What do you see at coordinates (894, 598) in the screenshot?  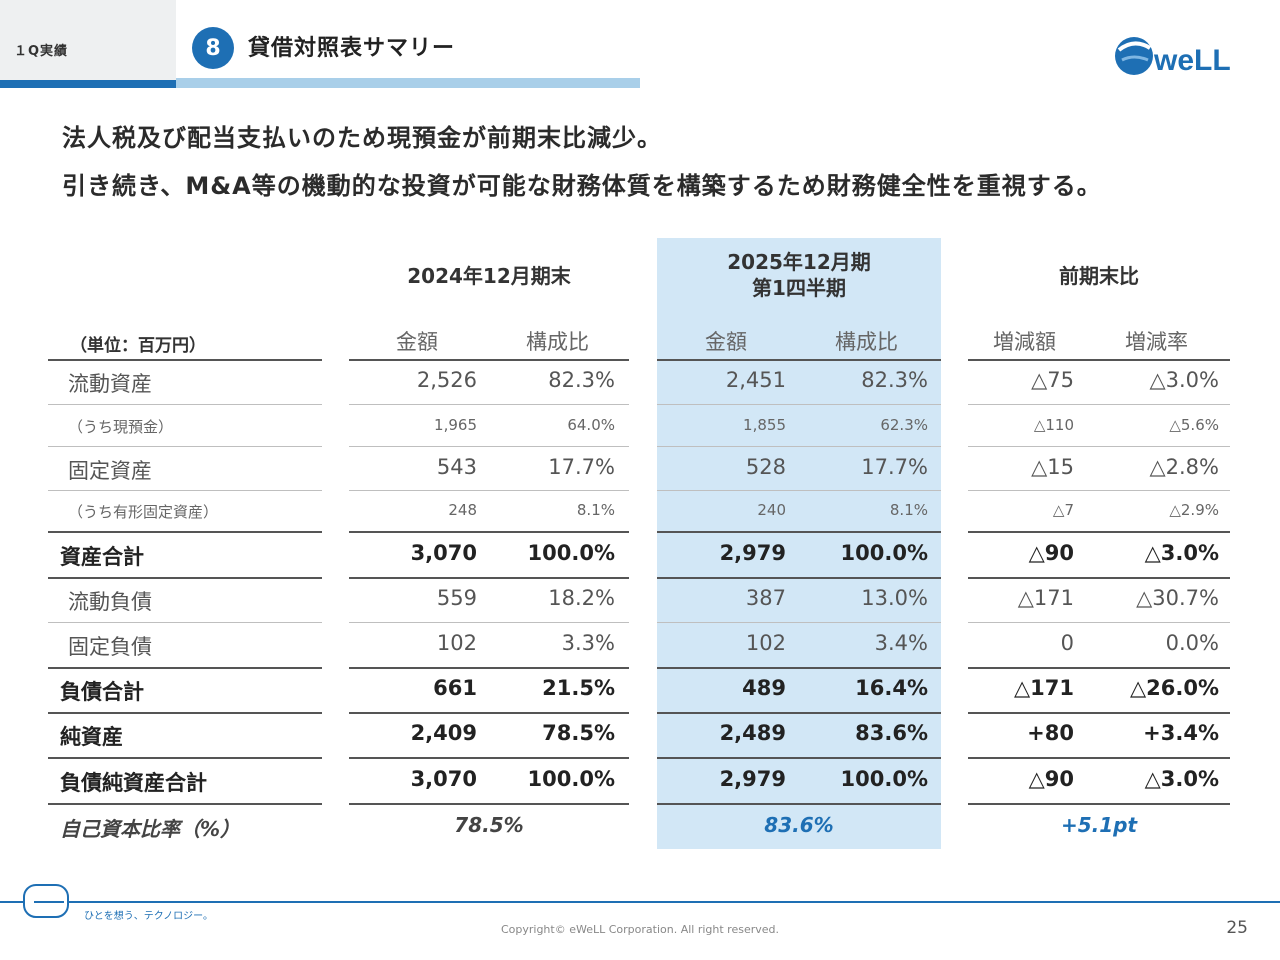 I see `cell-ratio-current: 13.0%` at bounding box center [894, 598].